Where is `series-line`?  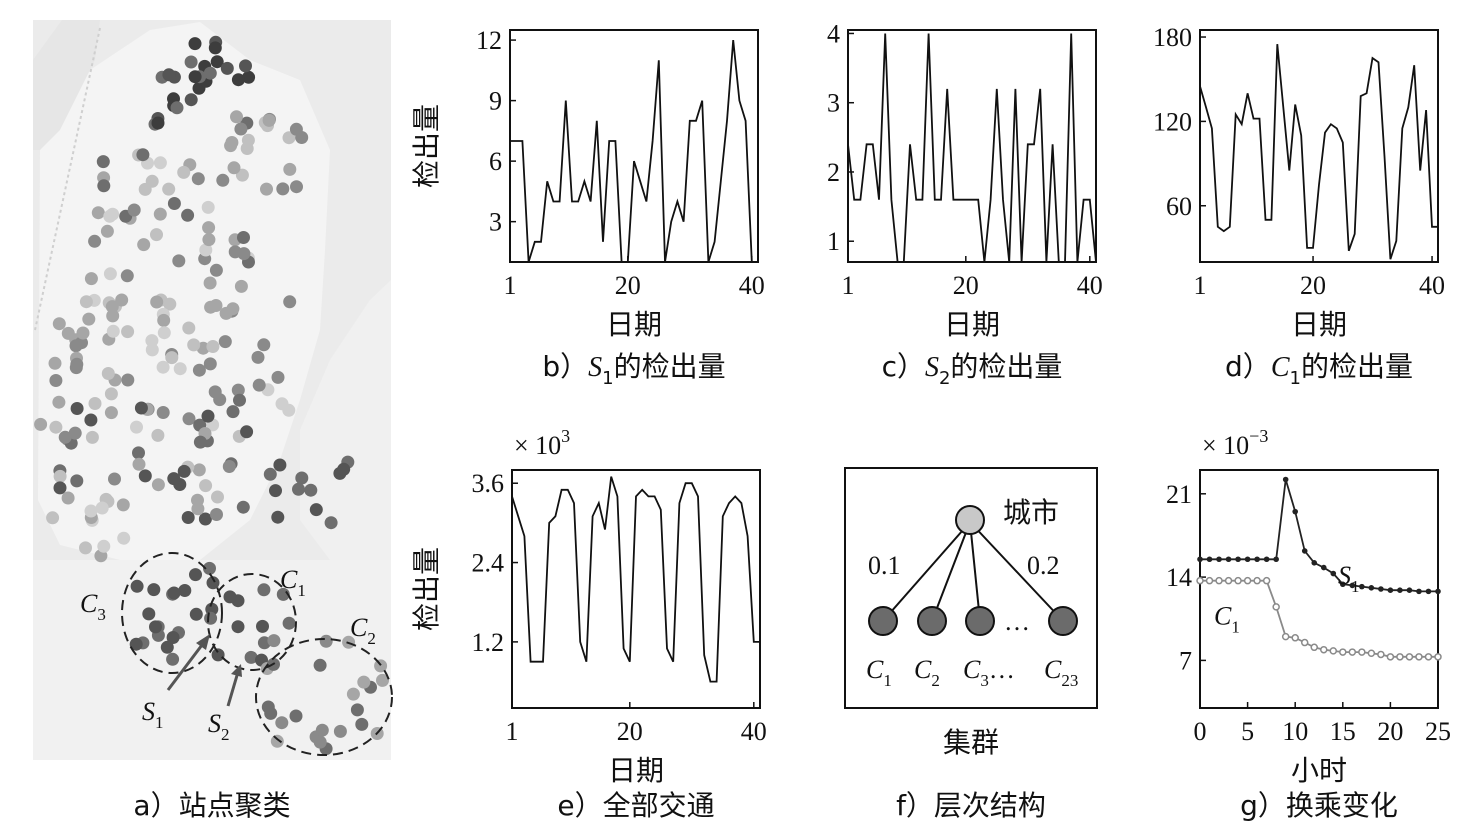 series-line is located at coordinates (636, 579).